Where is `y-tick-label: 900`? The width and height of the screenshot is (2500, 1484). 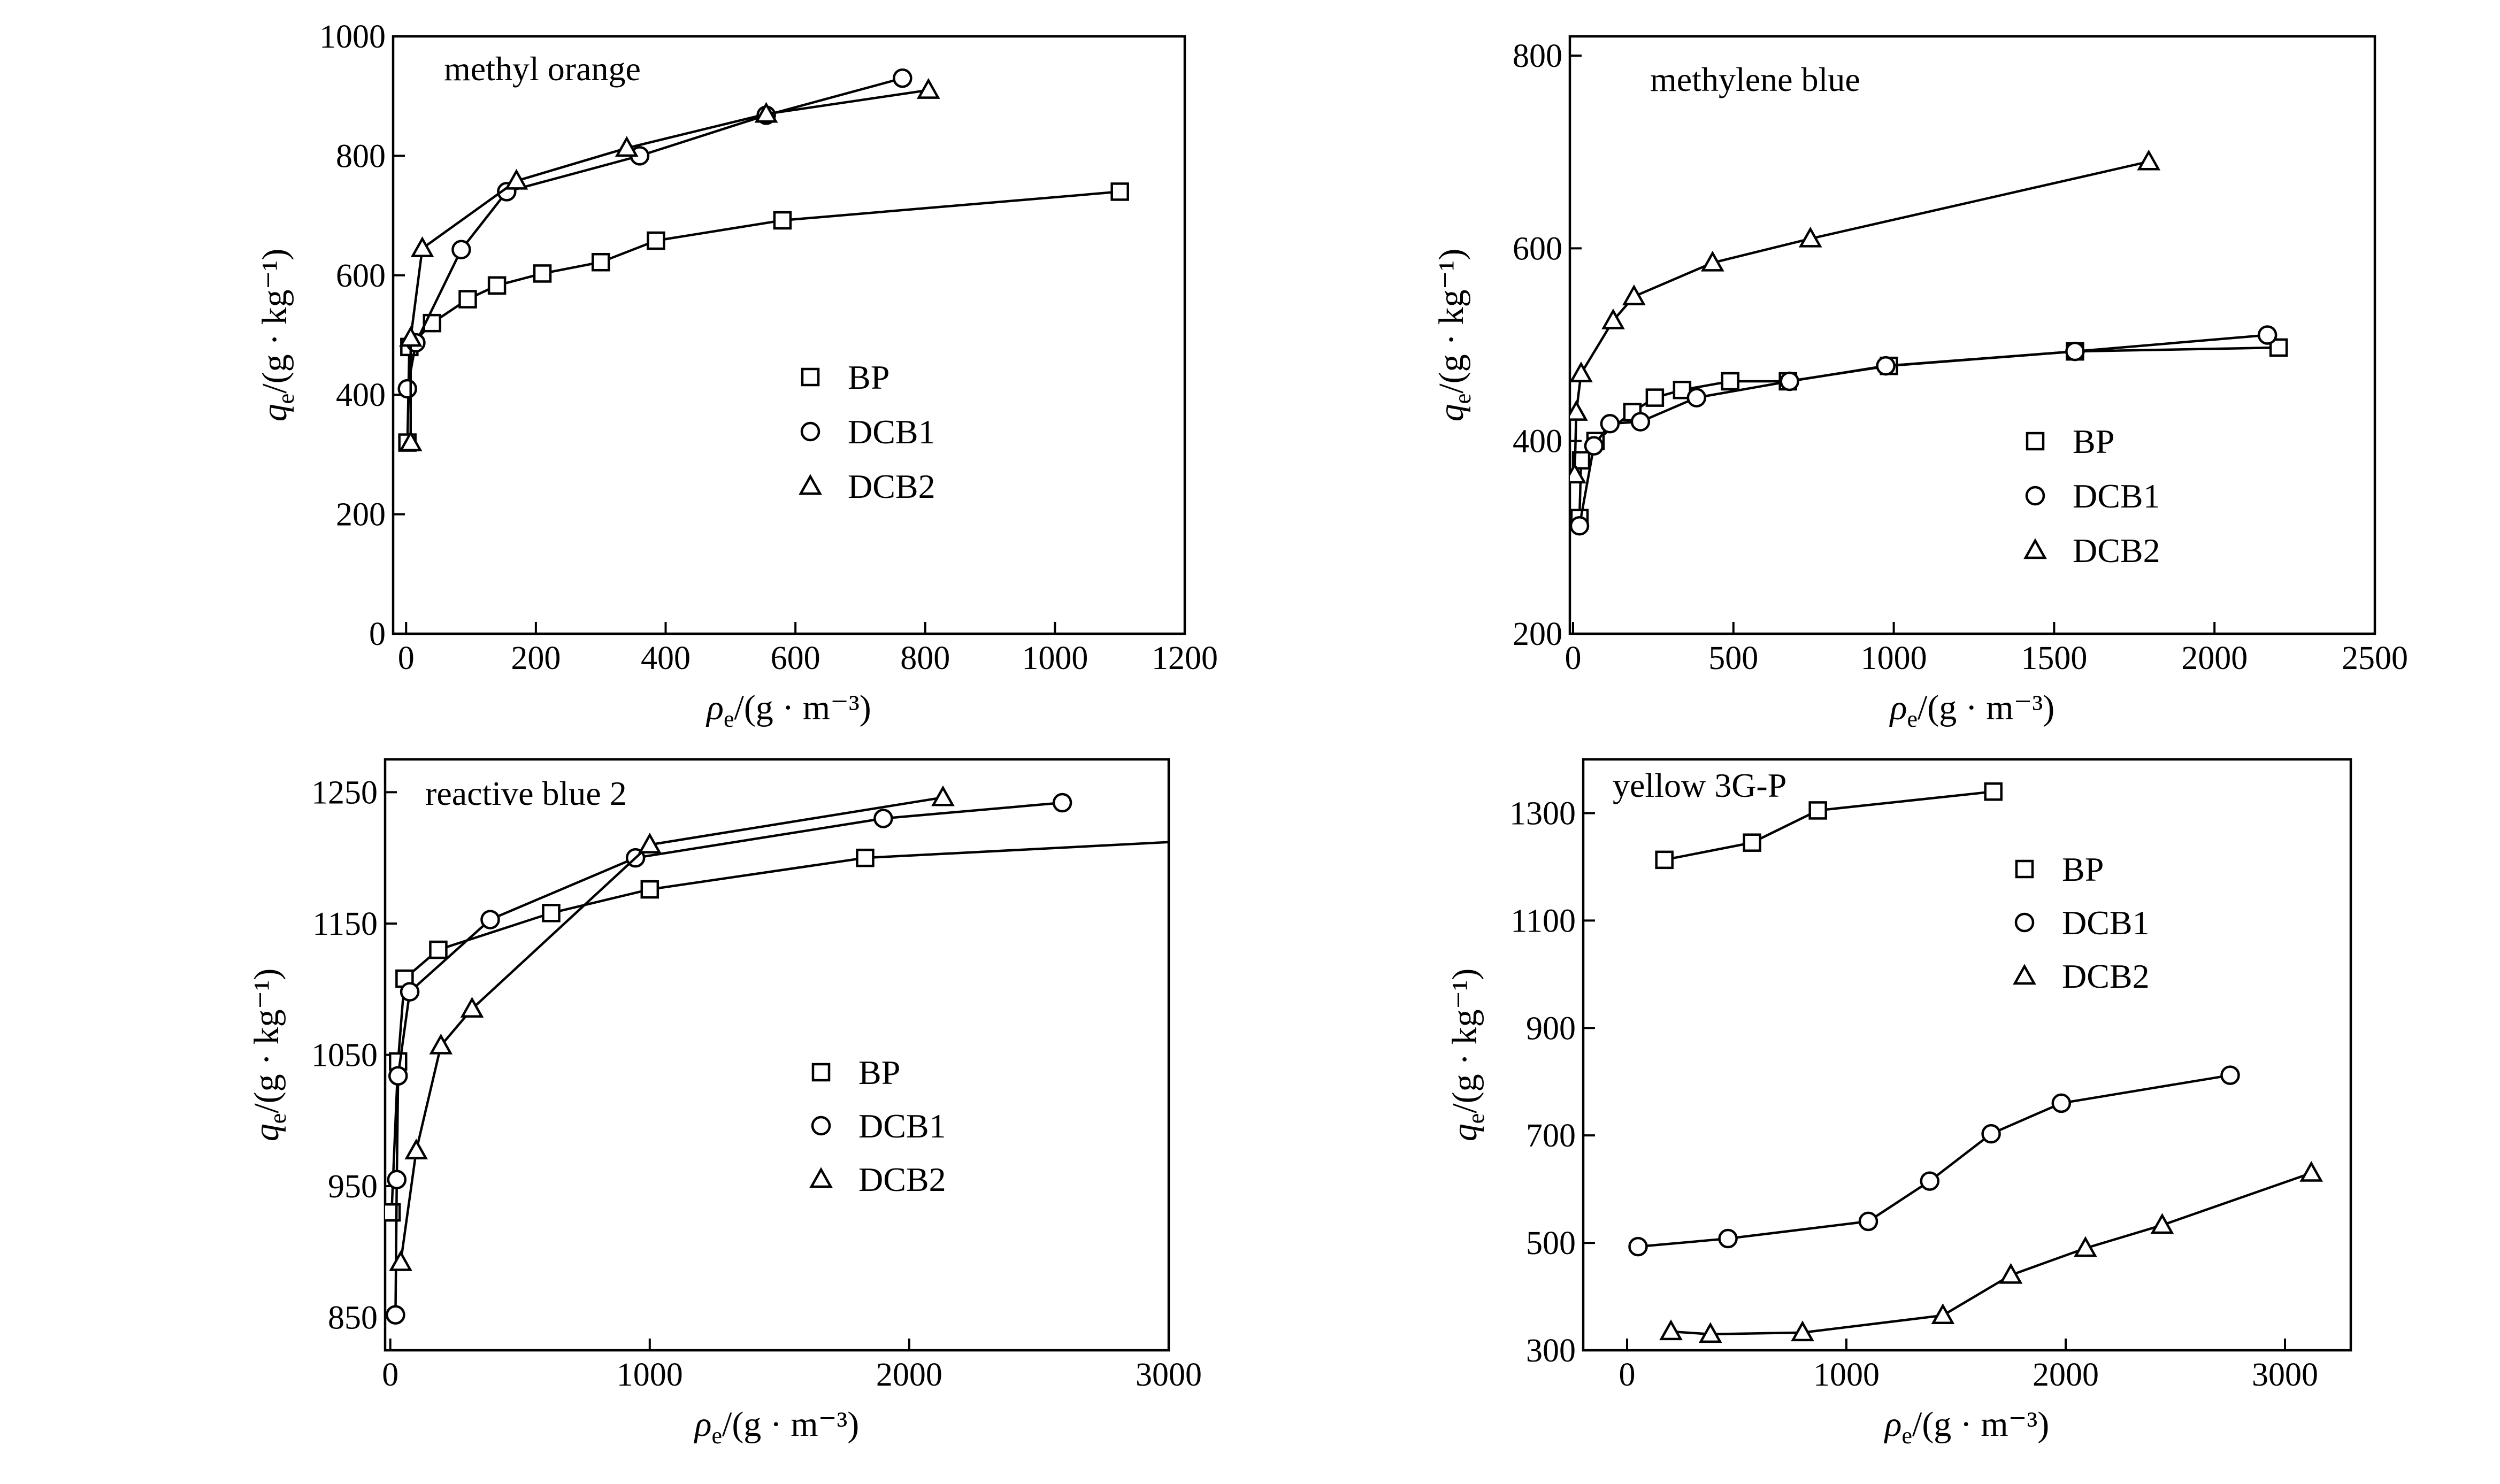 y-tick-label: 900 is located at coordinates (1551, 1028).